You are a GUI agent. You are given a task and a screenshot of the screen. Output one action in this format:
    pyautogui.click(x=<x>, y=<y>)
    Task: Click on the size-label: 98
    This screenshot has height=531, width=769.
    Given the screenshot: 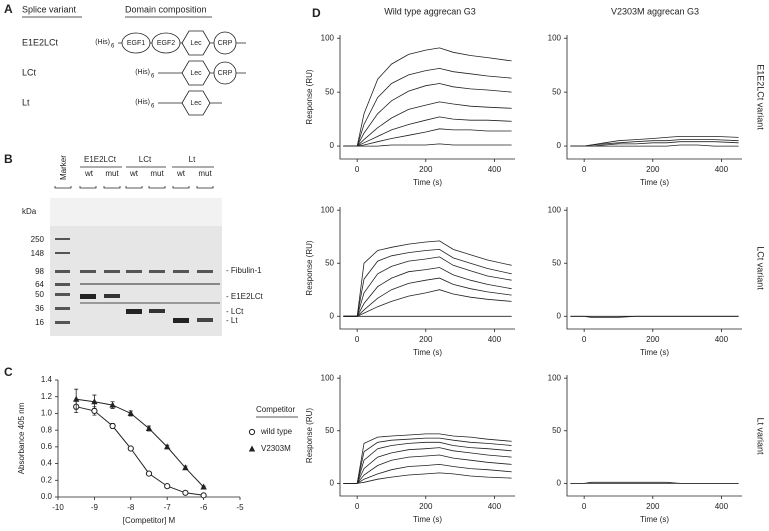 What is the action you would take?
    pyautogui.click(x=39, y=271)
    